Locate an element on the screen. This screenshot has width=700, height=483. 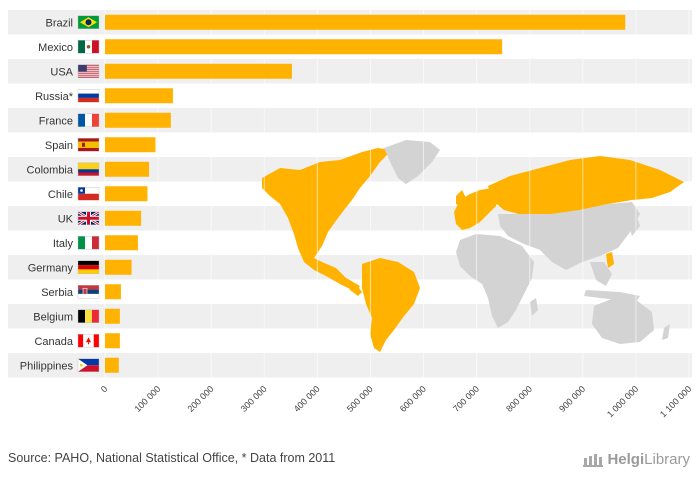
map-australia is located at coordinates (623, 321).